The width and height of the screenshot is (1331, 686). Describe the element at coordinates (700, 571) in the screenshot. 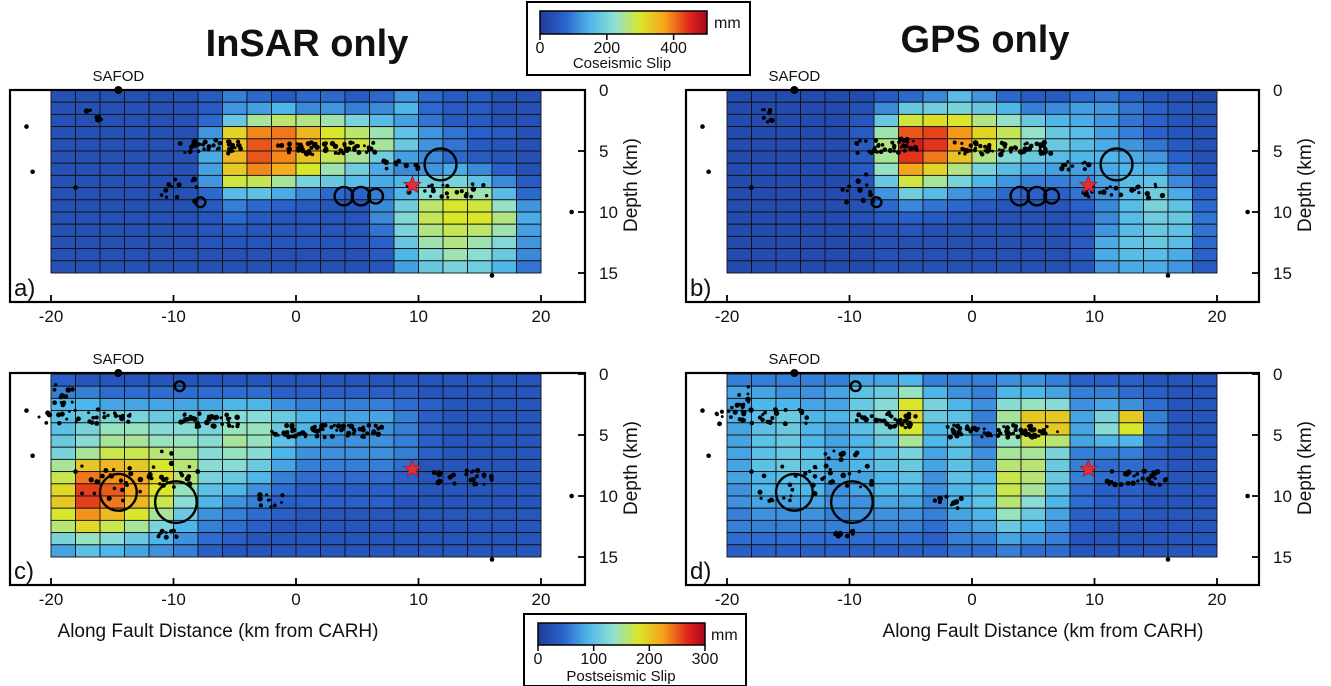

I see `panel-letter: d)` at that location.